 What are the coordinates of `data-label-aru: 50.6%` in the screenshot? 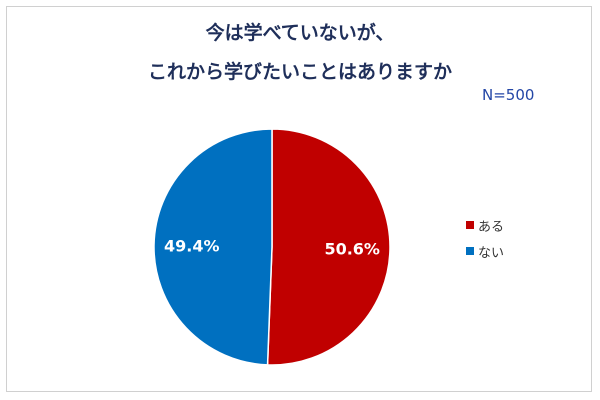 It's located at (352, 249).